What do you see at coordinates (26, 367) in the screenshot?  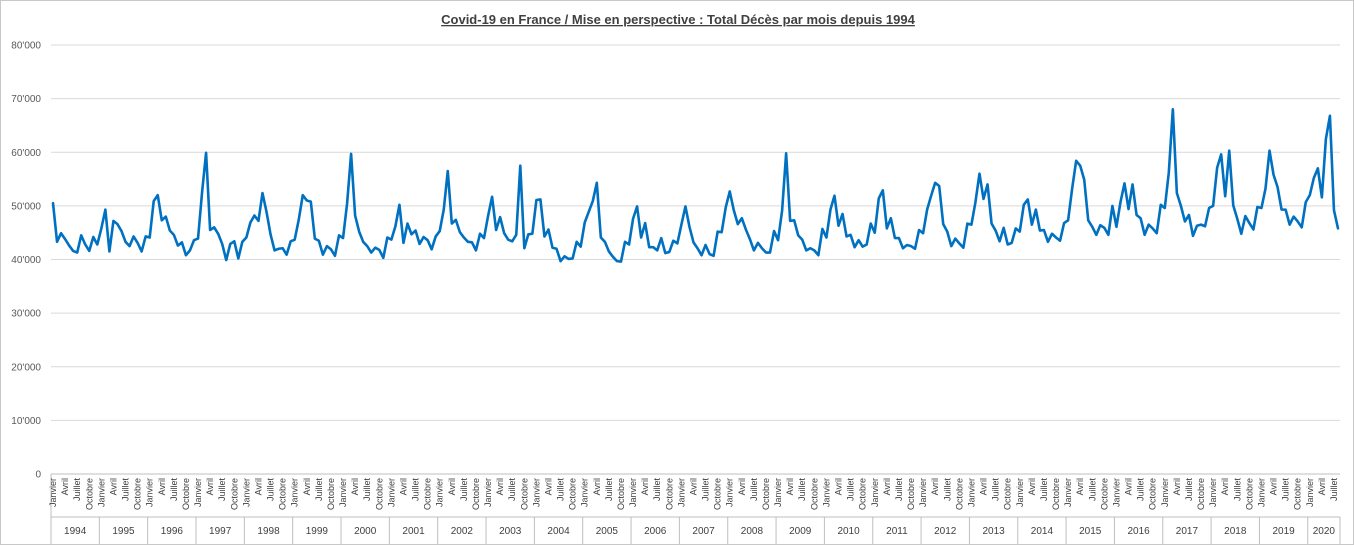 I see `y-tick-label: 20'000` at bounding box center [26, 367].